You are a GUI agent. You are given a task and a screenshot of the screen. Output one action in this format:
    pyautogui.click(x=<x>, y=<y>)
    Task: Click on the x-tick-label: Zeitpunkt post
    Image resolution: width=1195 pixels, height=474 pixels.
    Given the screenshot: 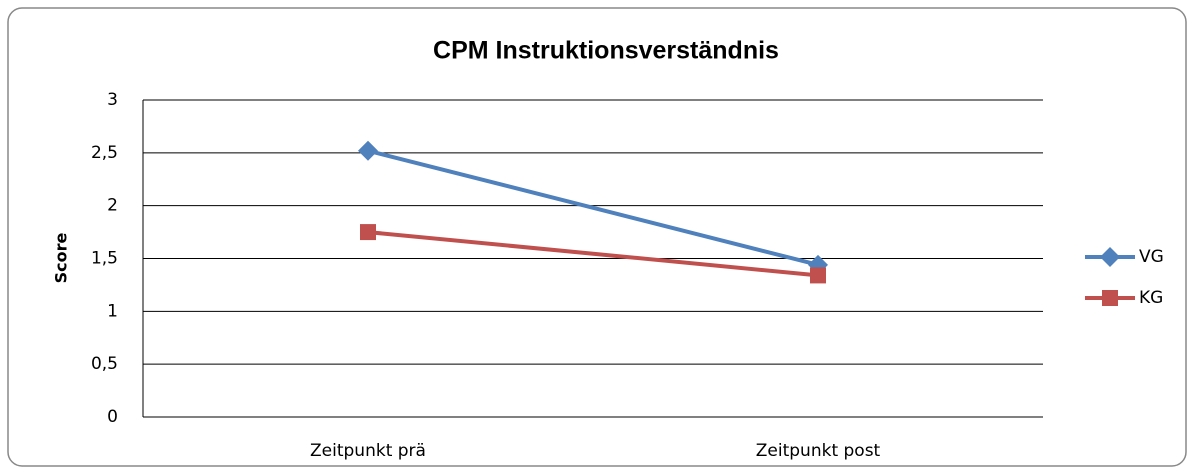 What is the action you would take?
    pyautogui.click(x=818, y=451)
    